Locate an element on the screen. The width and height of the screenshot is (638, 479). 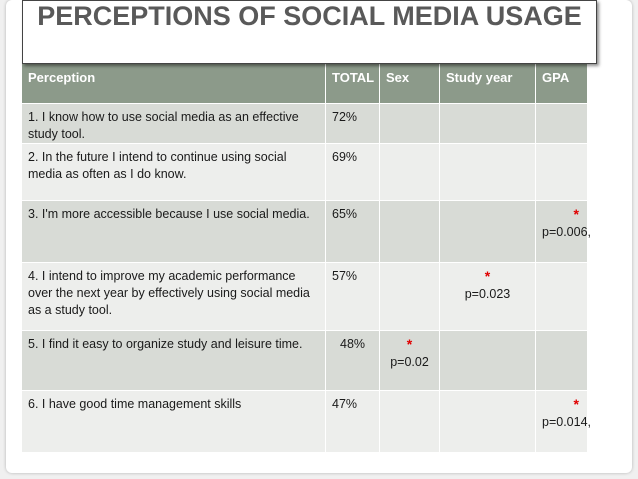
slide-title: PERCEPTIONS OF SOCIAL MEDIA USAGE is located at coordinates (309, 32).